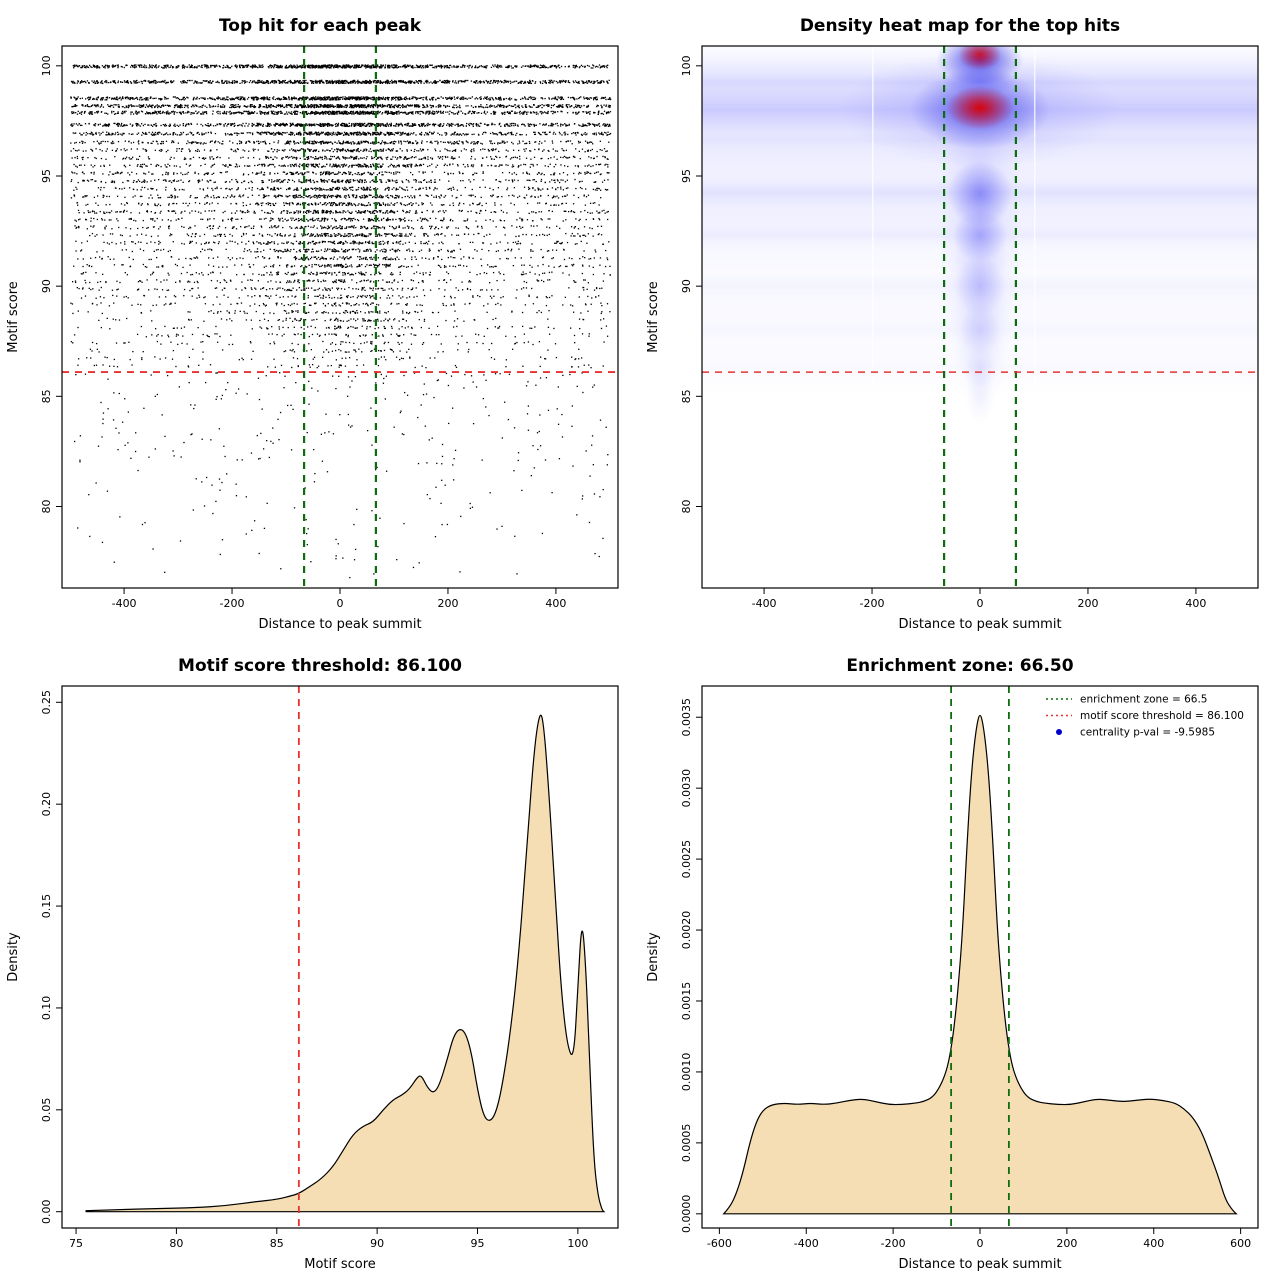  I want to click on chart-title-motif-threshold: Motif score threshold: 86.100, so click(320, 666).